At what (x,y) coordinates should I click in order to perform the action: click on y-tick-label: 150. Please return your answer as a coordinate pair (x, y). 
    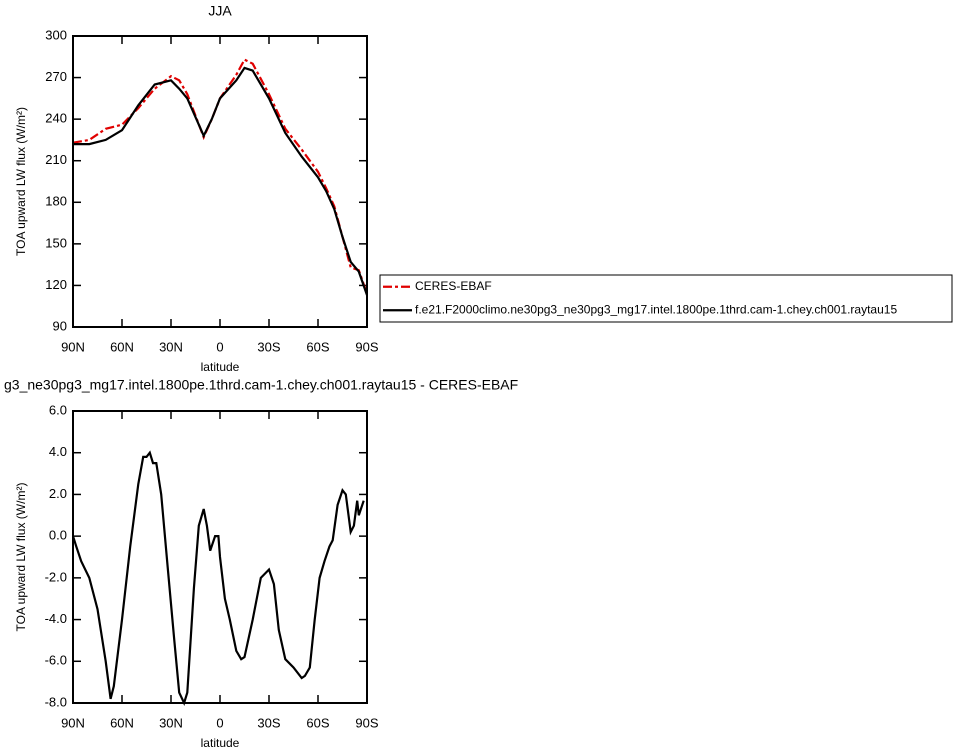
    Looking at the image, I should click on (56, 242).